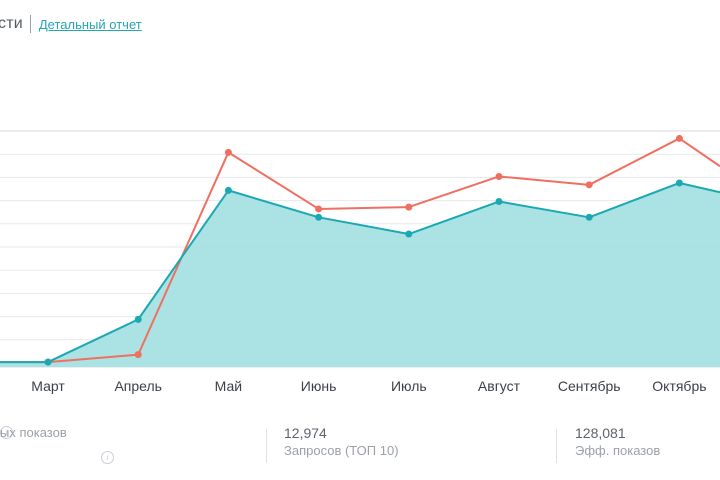 The height and width of the screenshot is (480, 720). I want to click on stat-queries: 12,974 Запросов (ТОП 10), so click(341, 442).